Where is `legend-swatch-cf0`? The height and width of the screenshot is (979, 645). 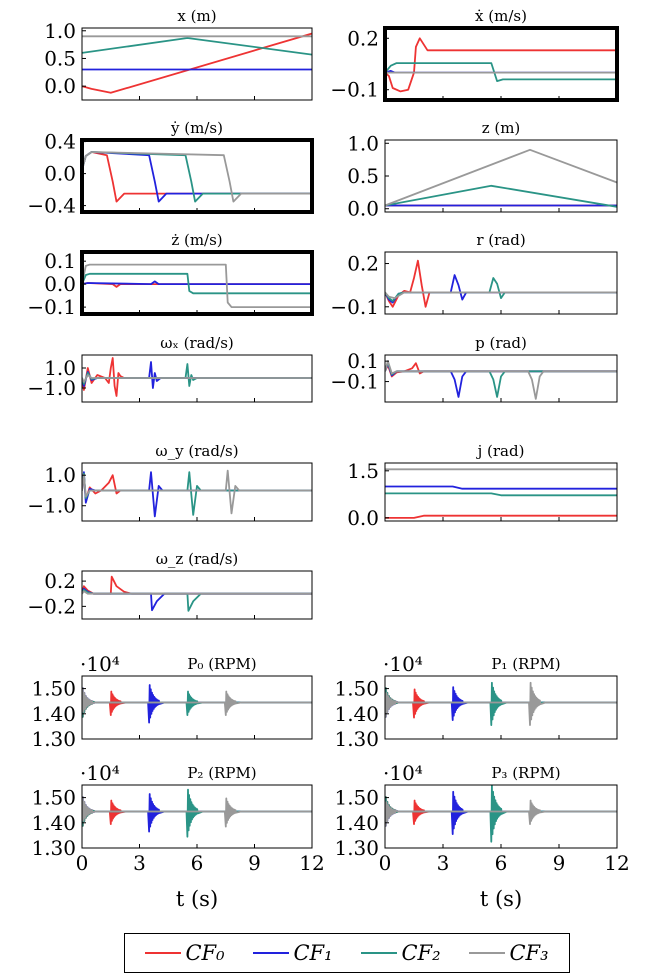 legend-swatch-cf0 is located at coordinates (163, 953).